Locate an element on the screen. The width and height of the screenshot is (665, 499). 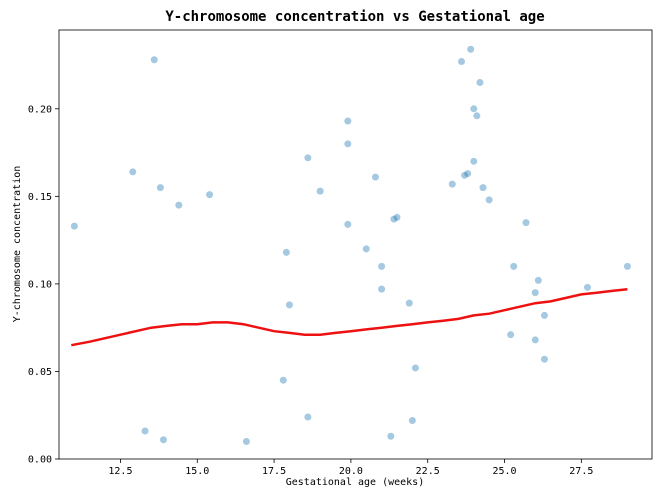
y-tick-label: 0.20 is located at coordinates (40, 109).